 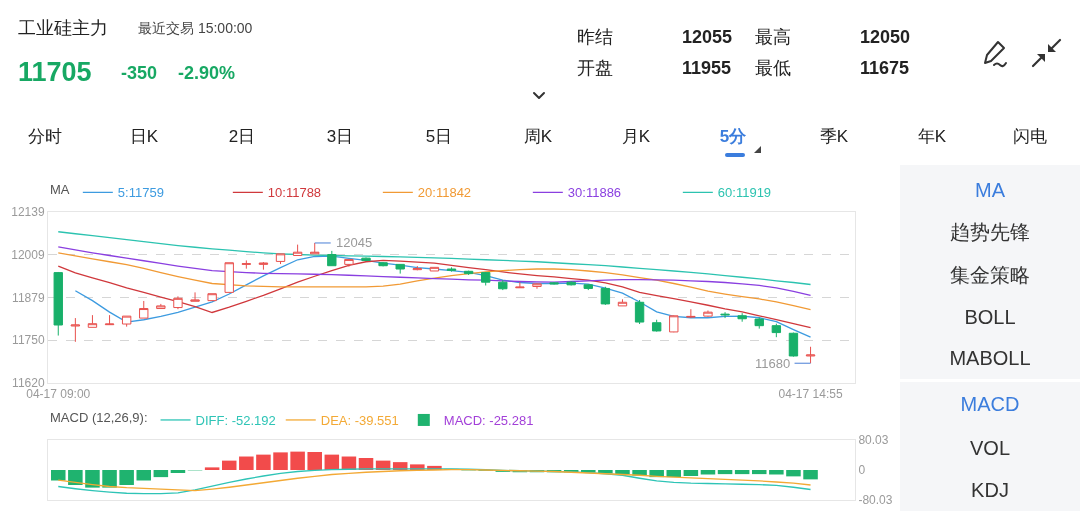 I want to click on y-tick-label: 12139, so click(x=28, y=212).